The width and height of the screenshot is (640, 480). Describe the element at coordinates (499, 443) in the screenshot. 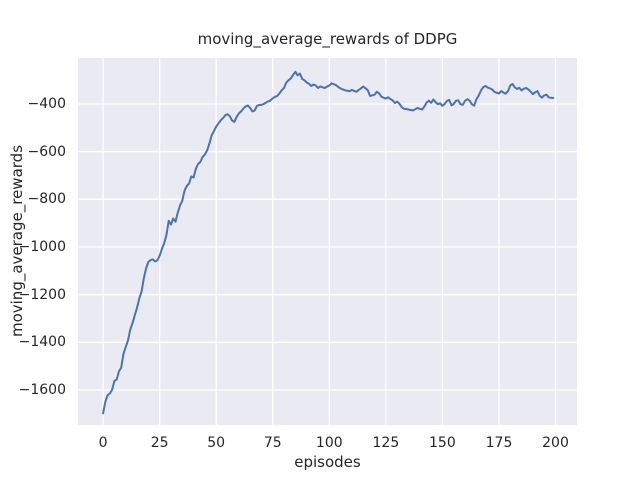

I see `x-tick-label: 175` at that location.